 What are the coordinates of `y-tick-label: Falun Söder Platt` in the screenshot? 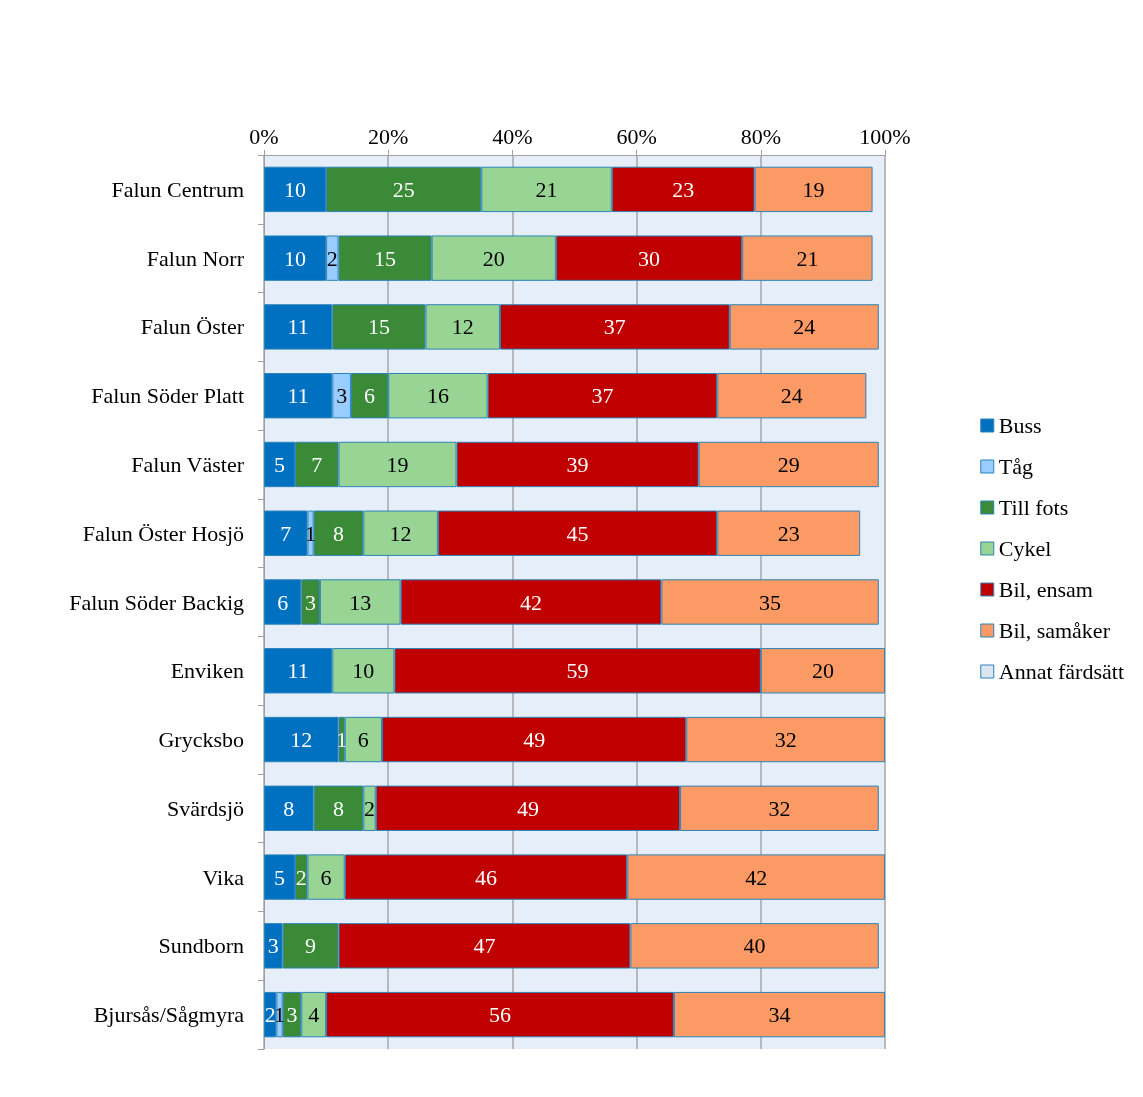 It's located at (167, 396).